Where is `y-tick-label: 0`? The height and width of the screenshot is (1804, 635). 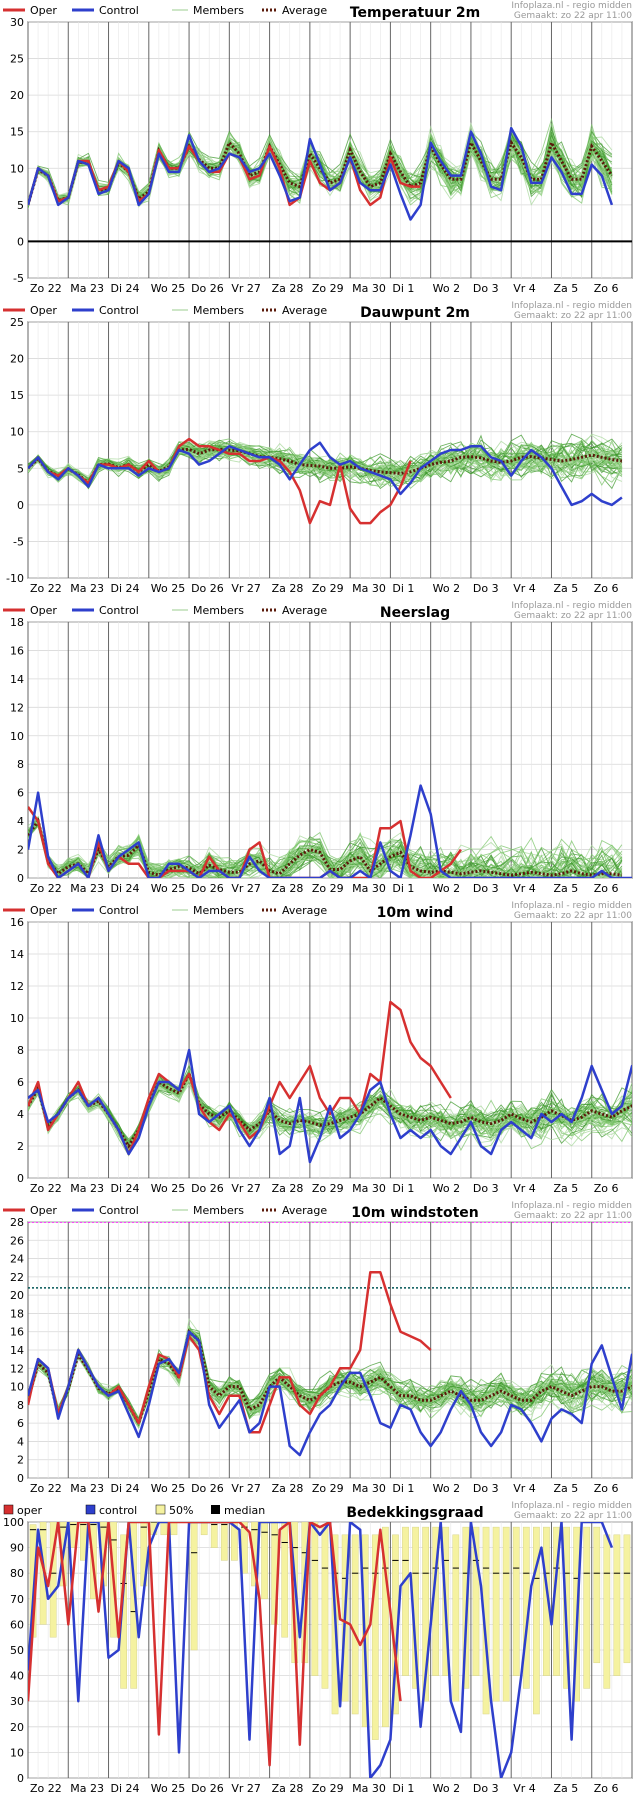
y-tick-label: 0 is located at coordinates (20, 241).